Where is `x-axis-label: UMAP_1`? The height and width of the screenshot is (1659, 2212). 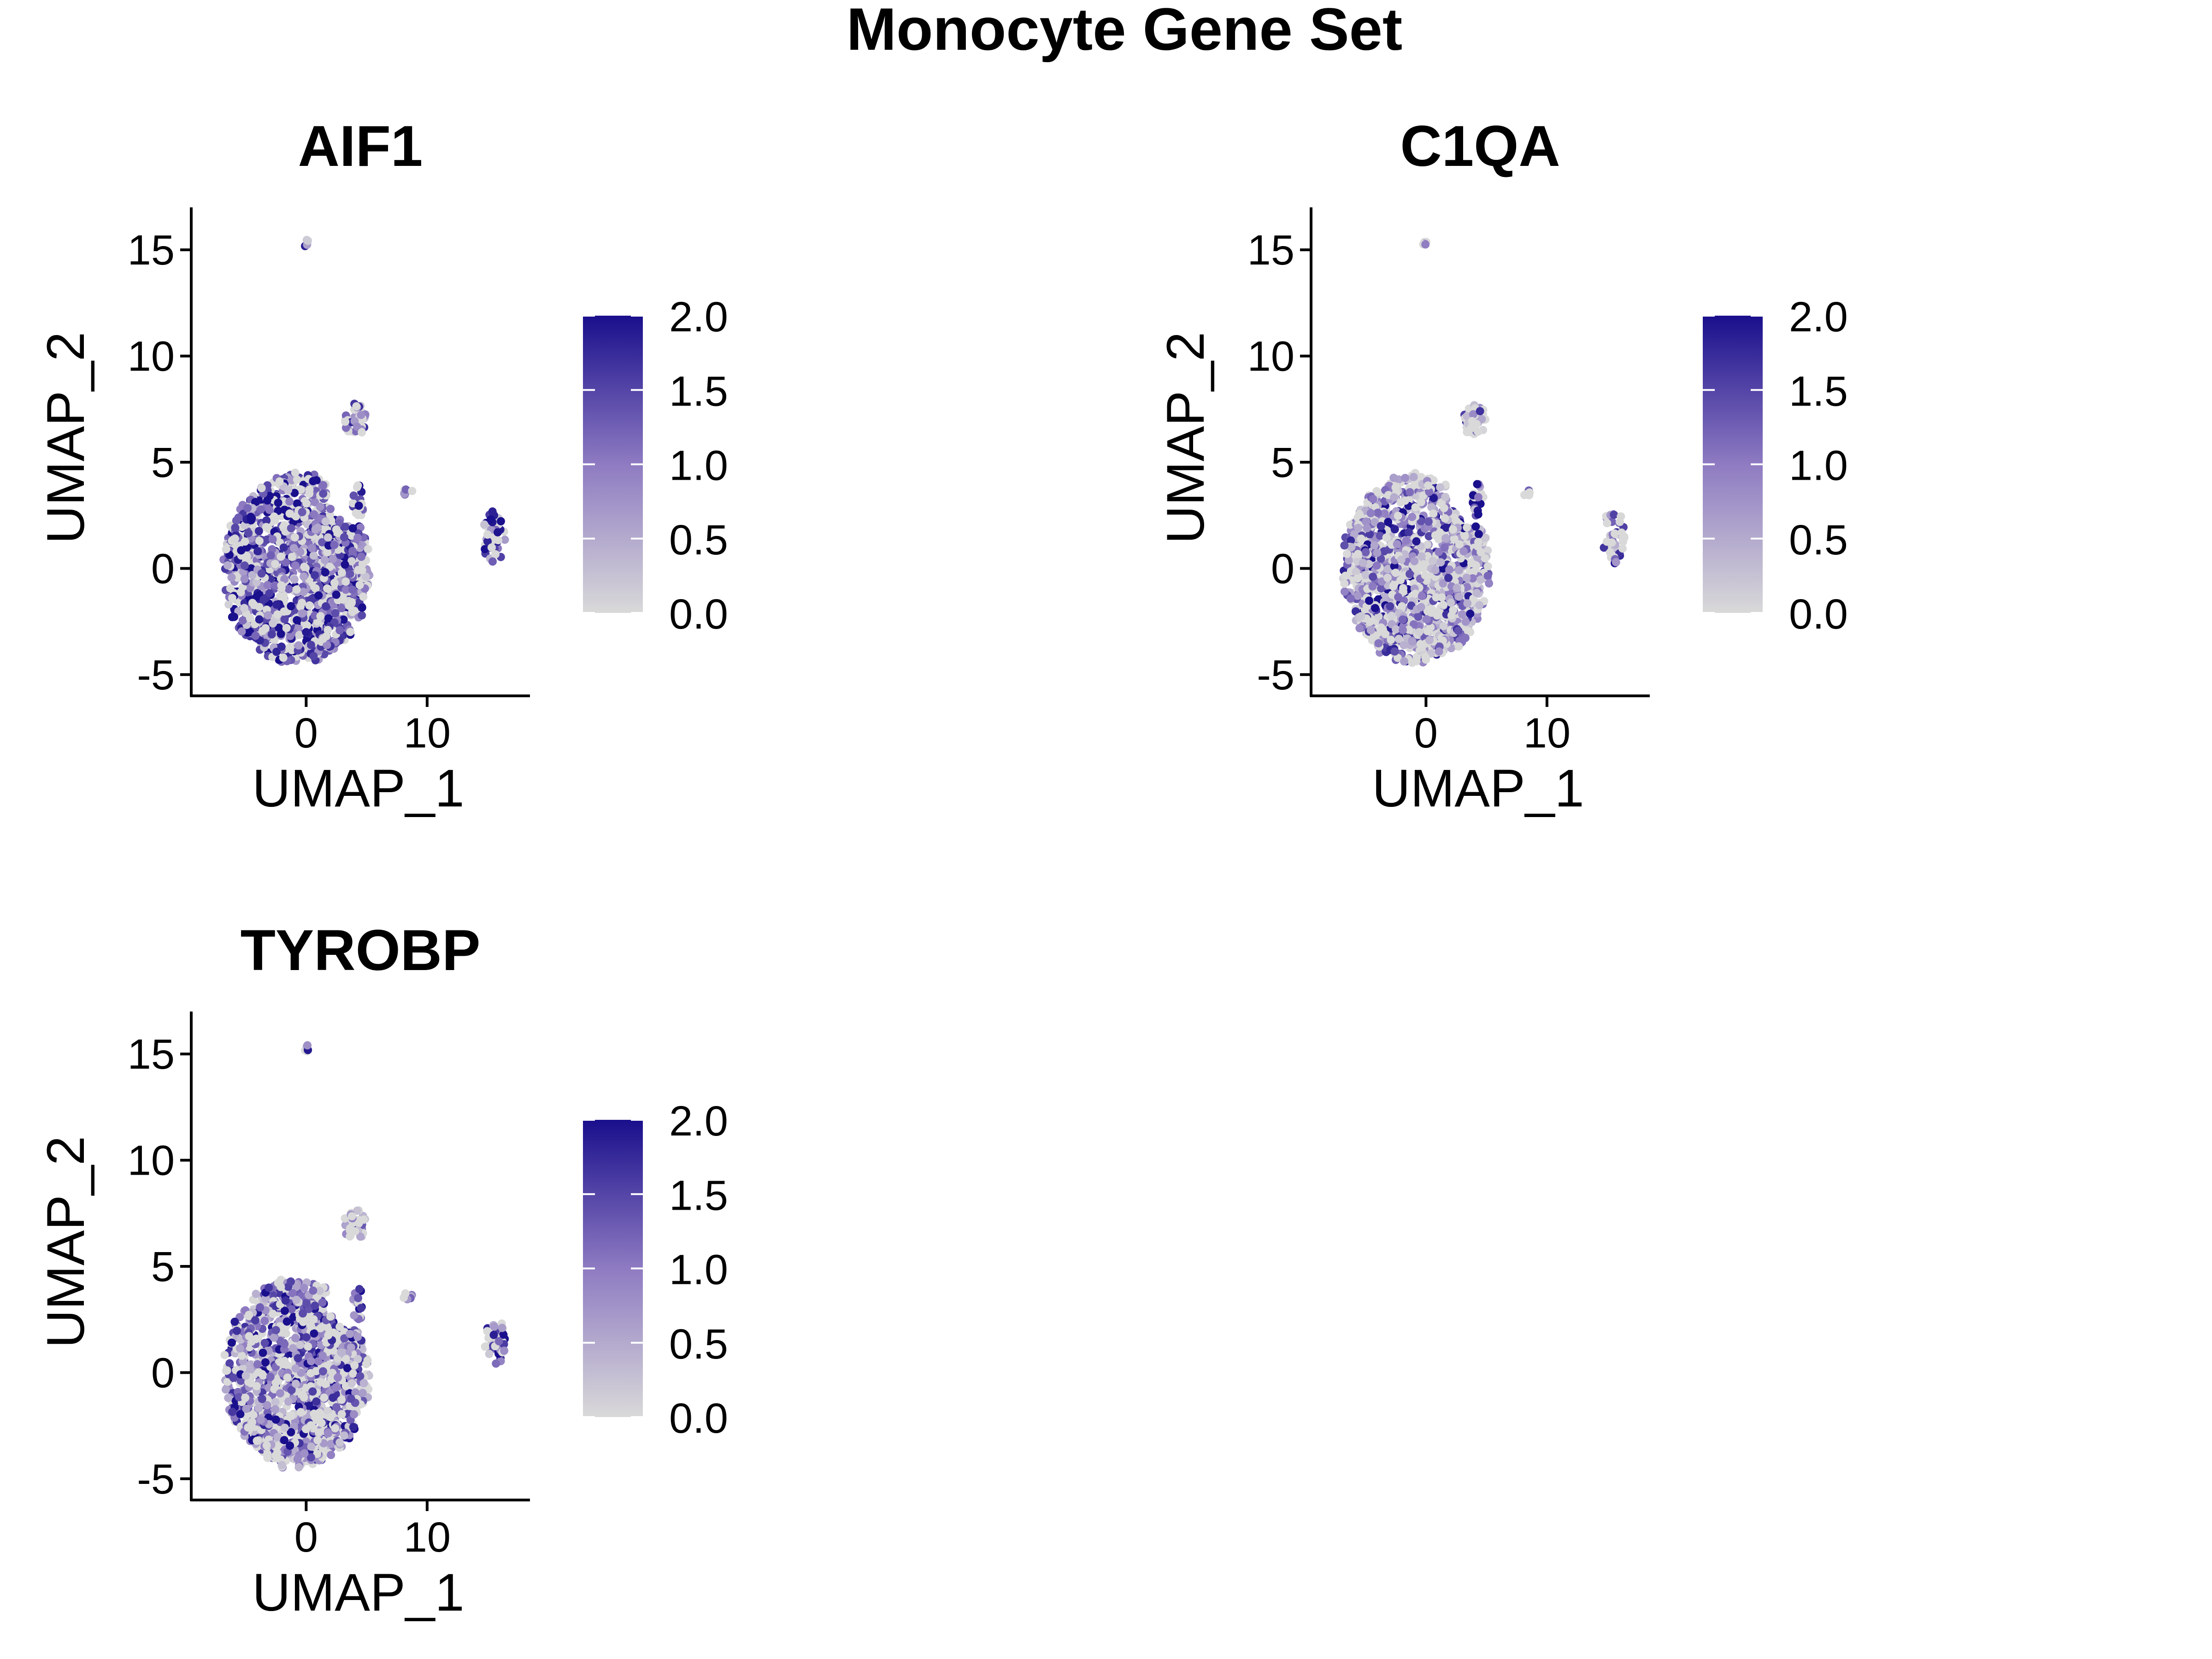
x-axis-label: UMAP_1 is located at coordinates (358, 788).